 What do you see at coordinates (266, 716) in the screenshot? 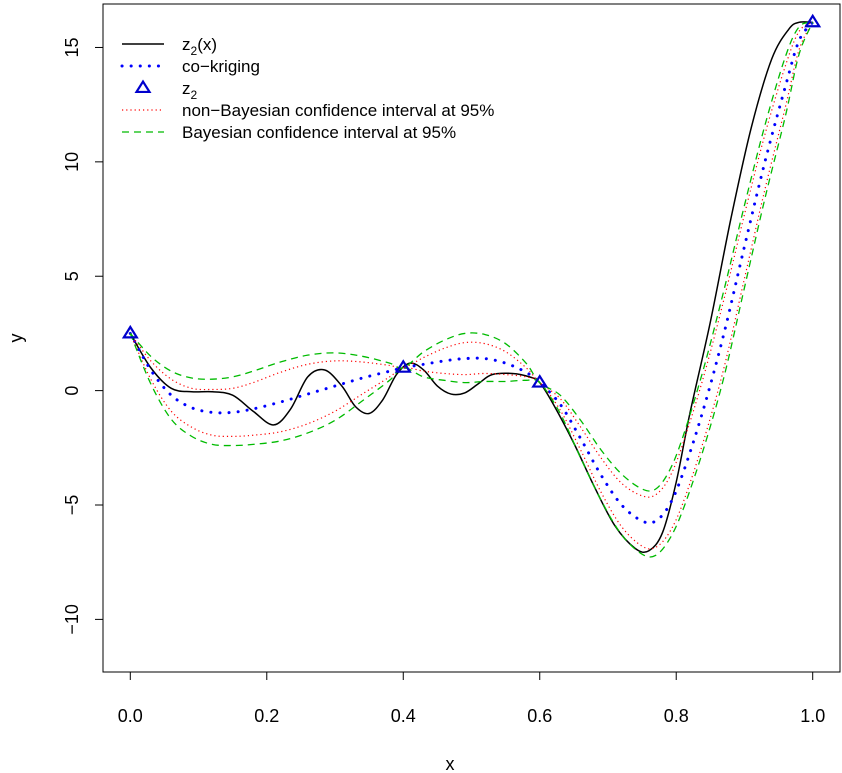
I see `x-tick-label: 0.2` at bounding box center [266, 716].